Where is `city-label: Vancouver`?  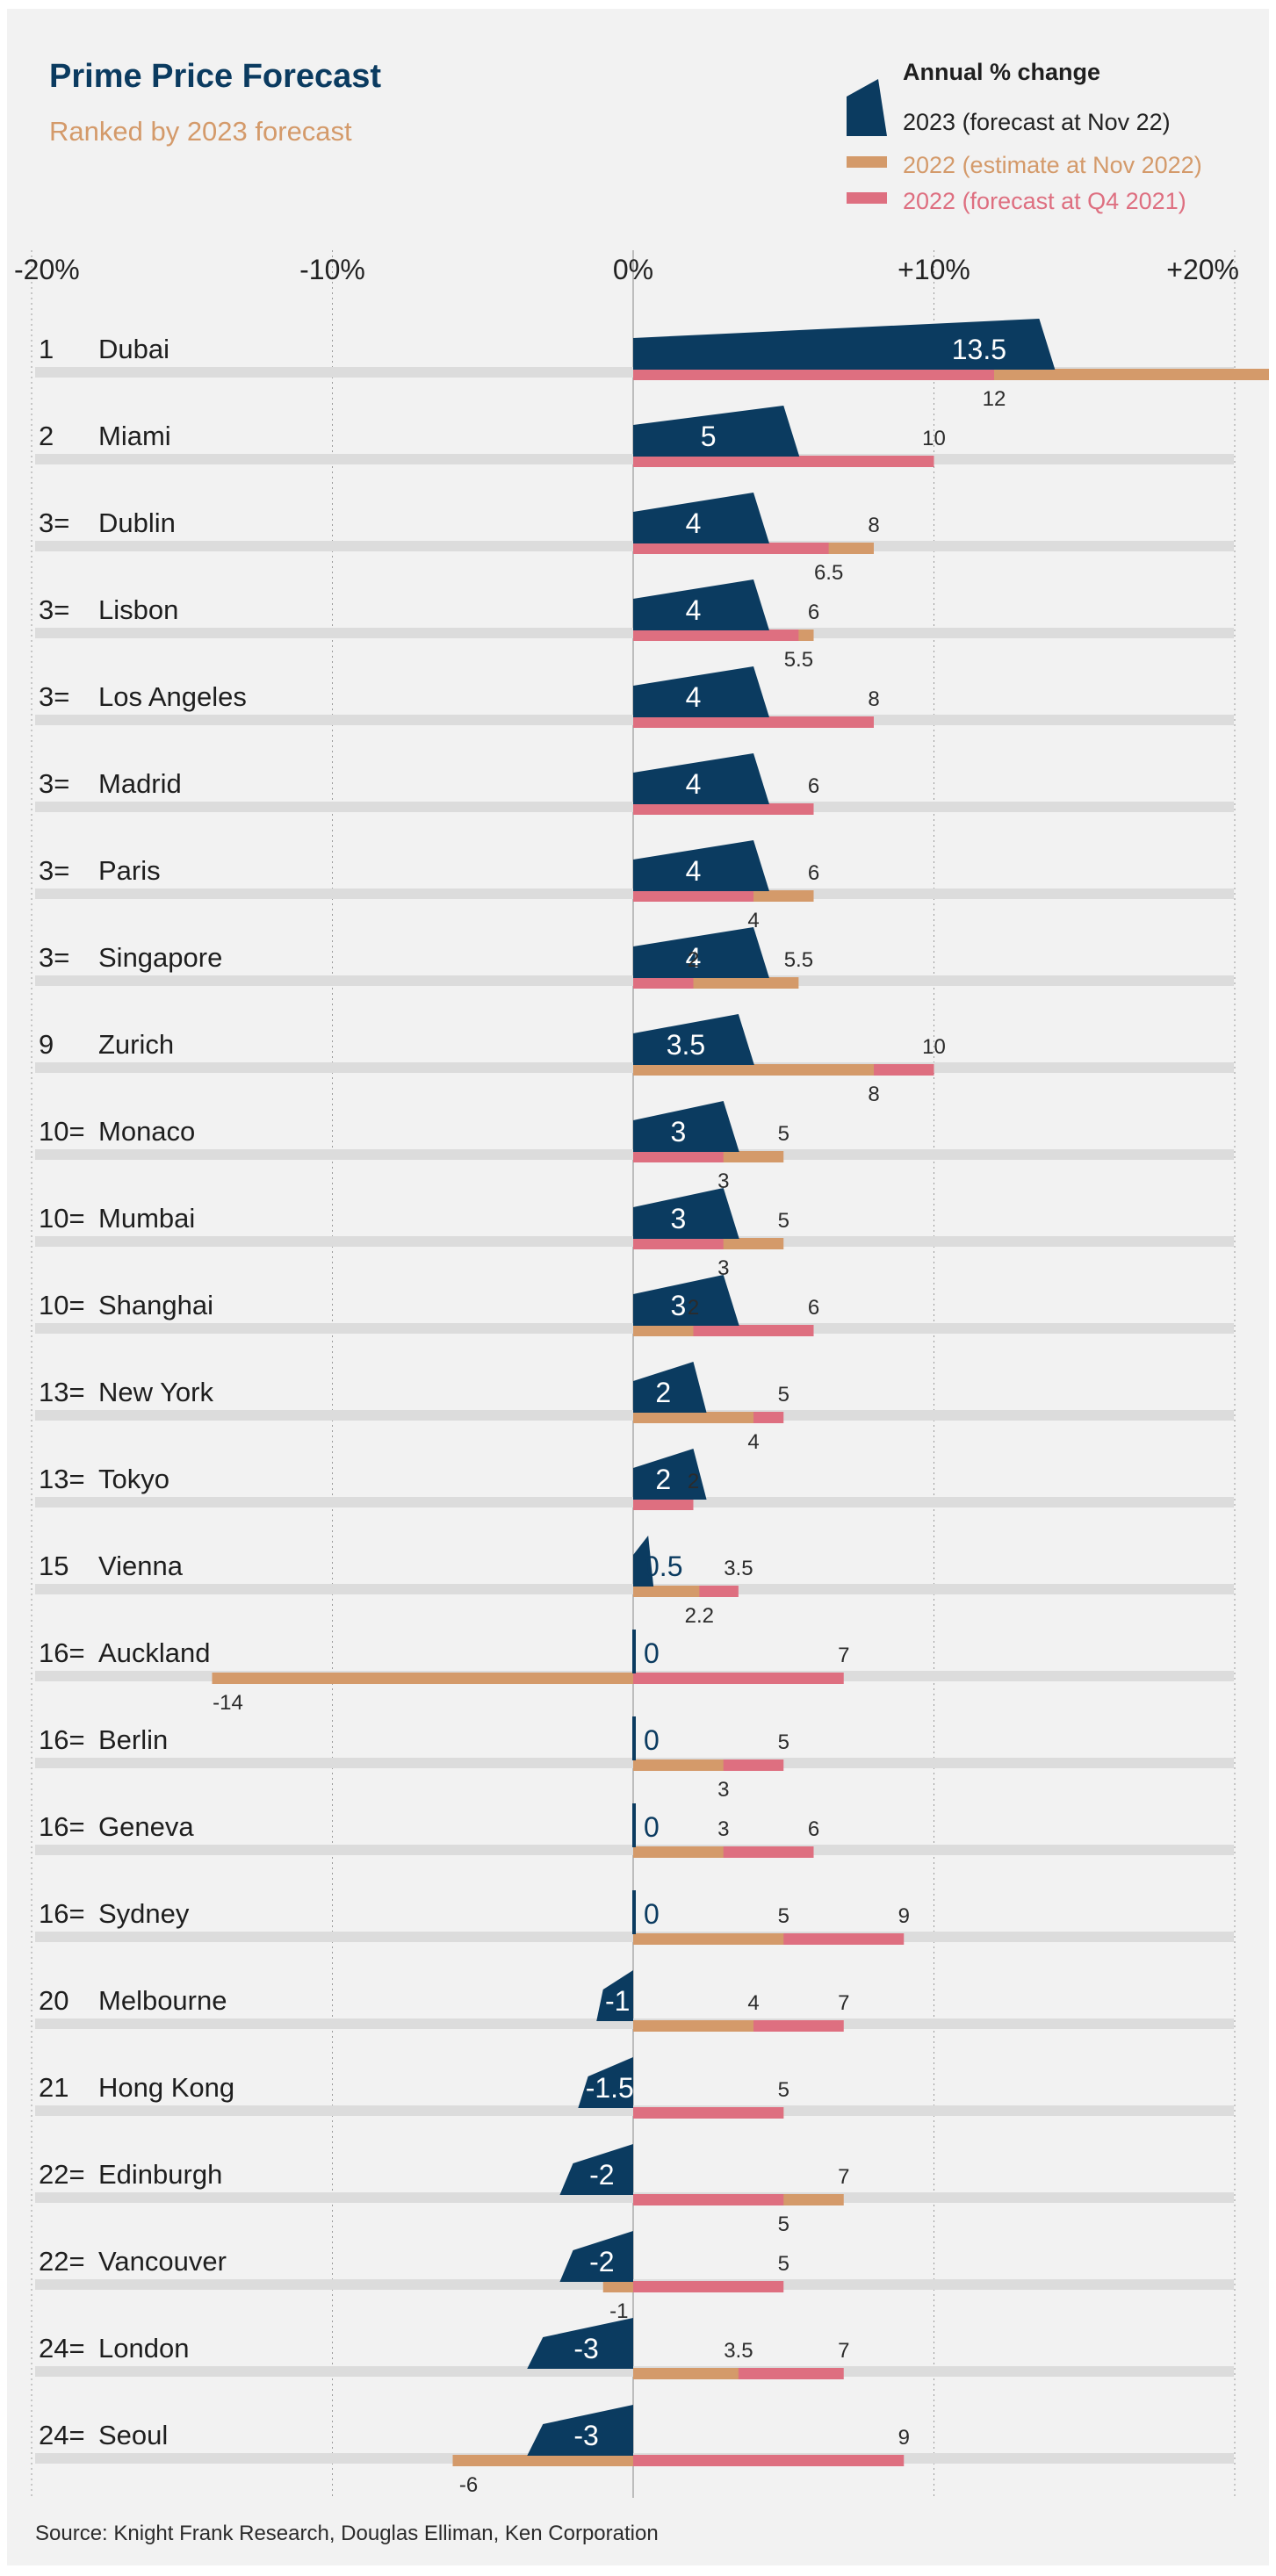 city-label: Vancouver is located at coordinates (163, 2261).